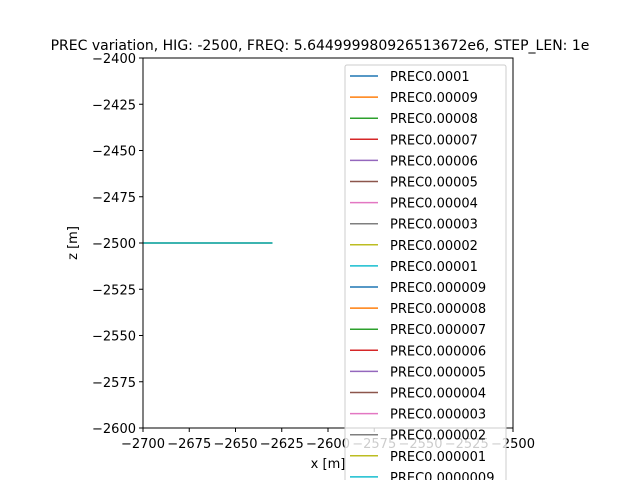 The width and height of the screenshot is (640, 480). I want to click on legend-label: PREC0.000003, so click(438, 415).